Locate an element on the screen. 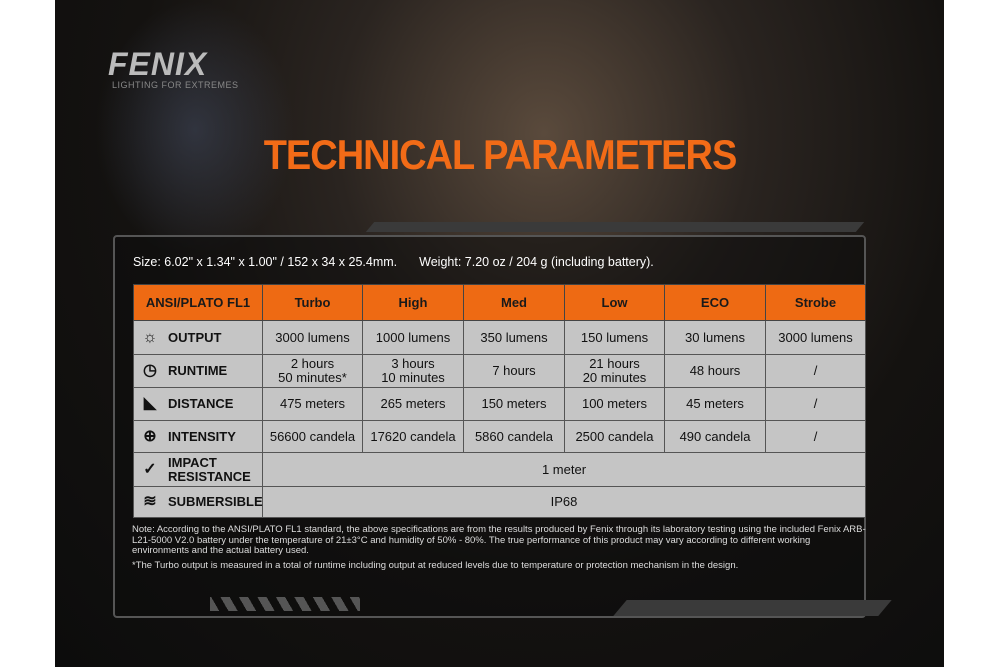 Image resolution: width=1000 pixels, height=667 pixels. table-cell: 56600 candela is located at coordinates (312, 436).